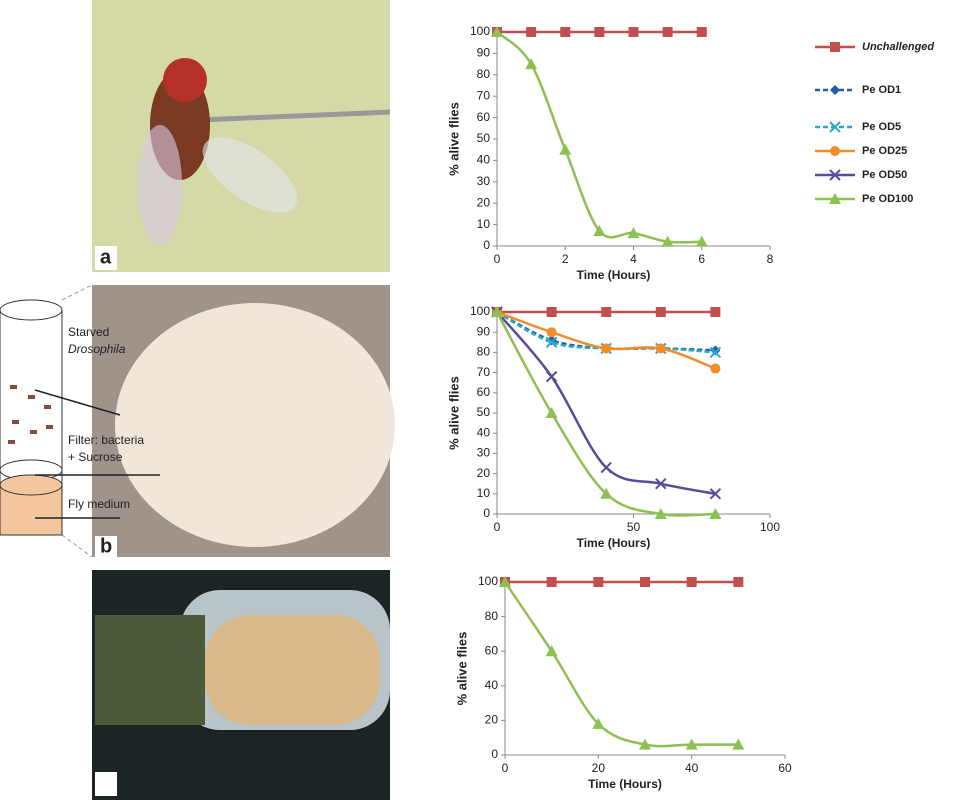 This screenshot has height=800, width=955. I want to click on diagram-label: Starved, so click(88, 332).